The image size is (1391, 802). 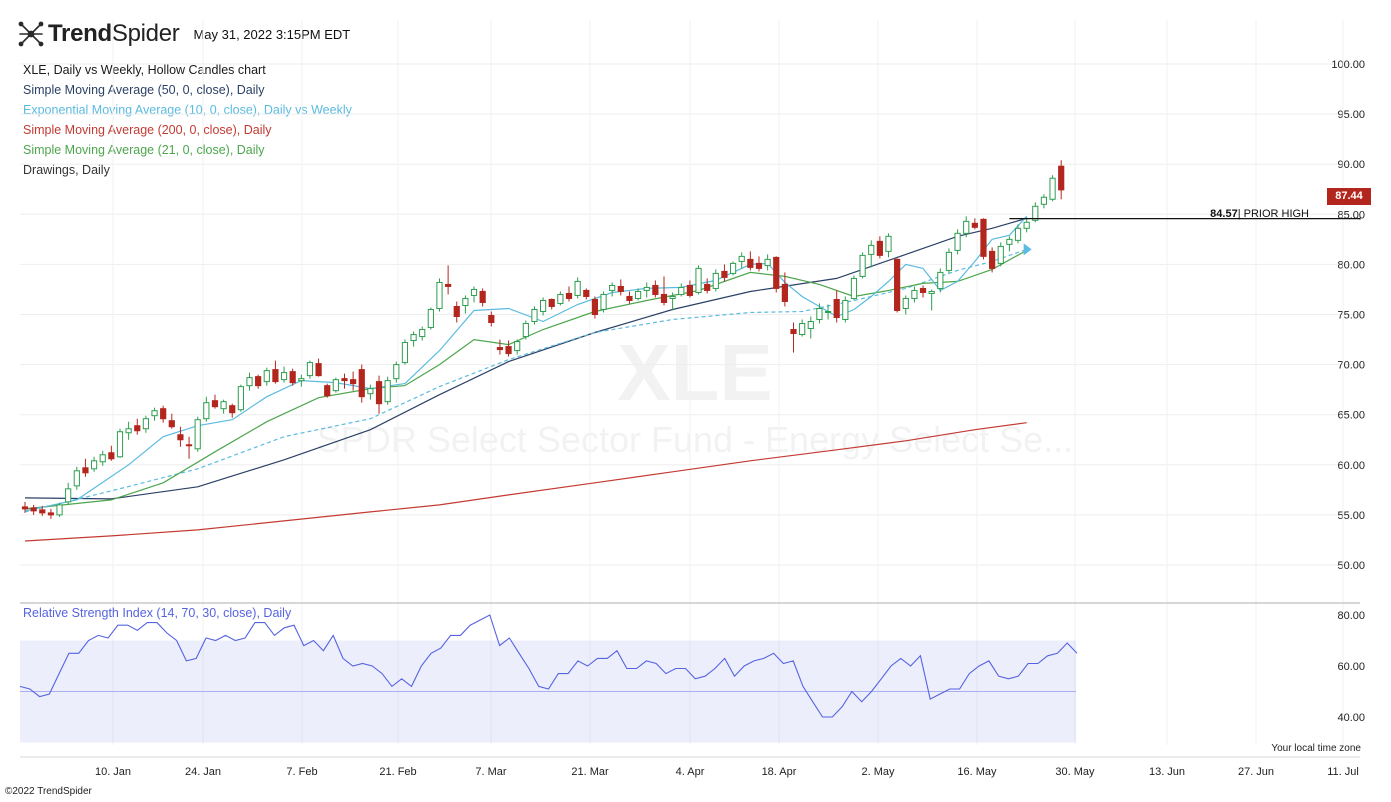 I want to click on copyright-footer: ©2022 TrendSpider, so click(x=48, y=791).